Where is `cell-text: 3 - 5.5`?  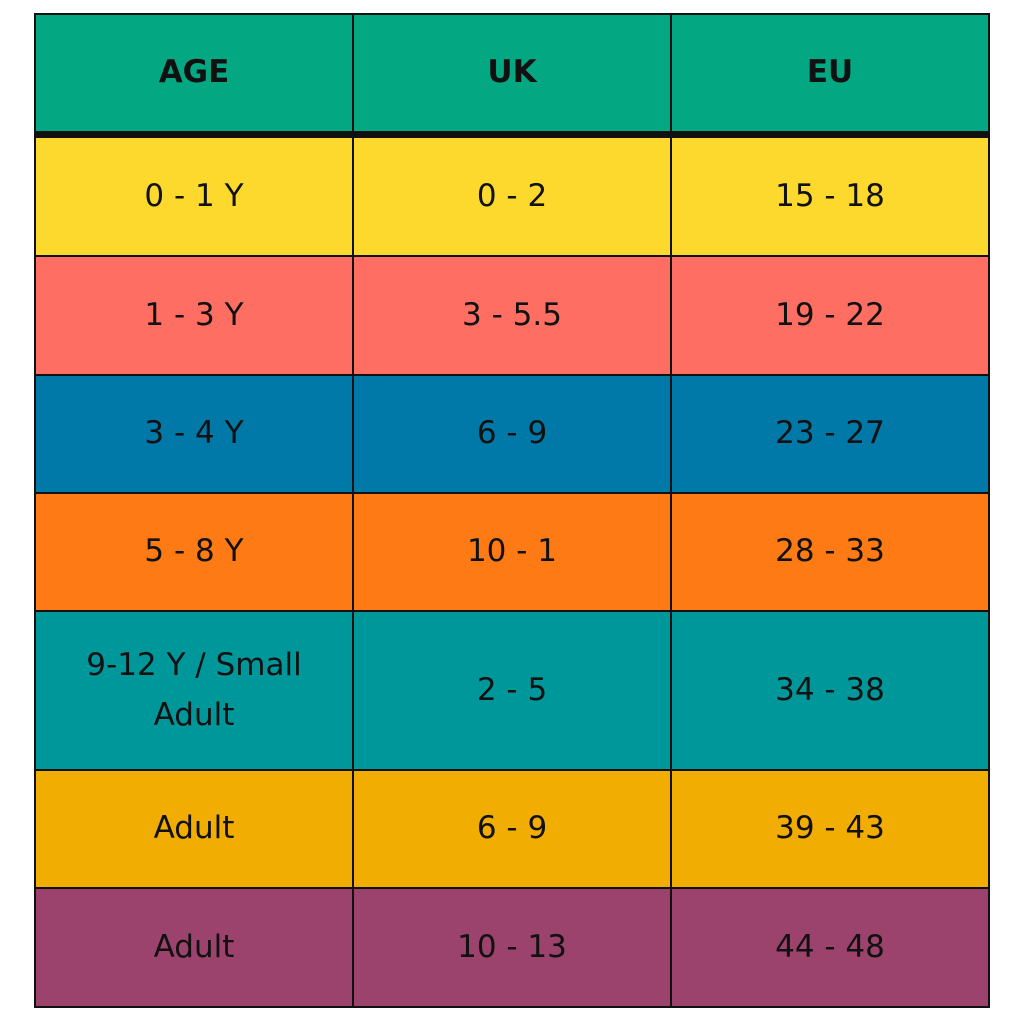
cell-text: 3 - 5.5 is located at coordinates (512, 314).